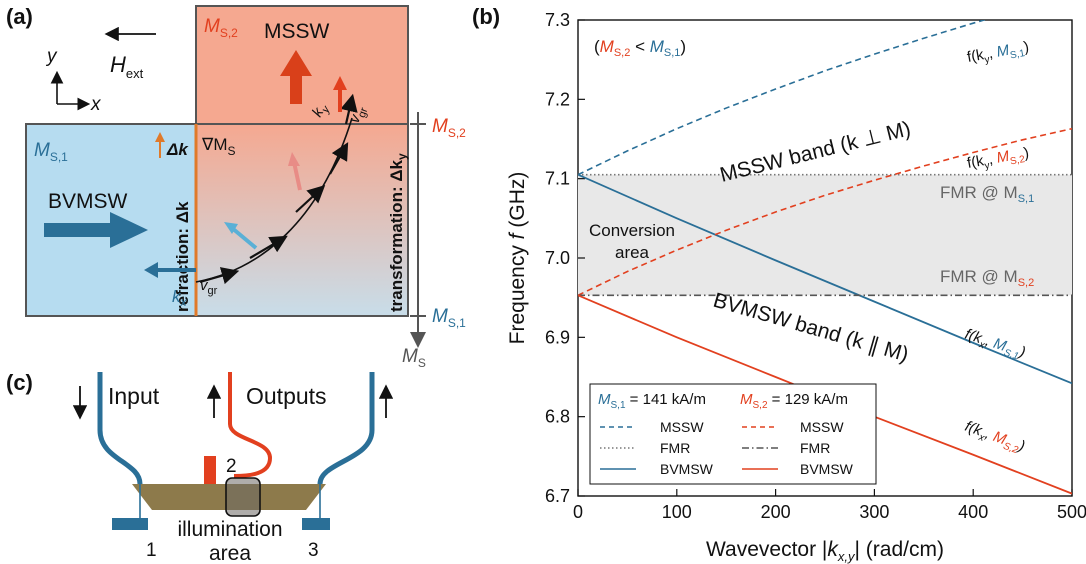 The width and height of the screenshot is (1086, 564). Describe the element at coordinates (231, 466) in the screenshot. I see `port-2-label: 2` at that location.